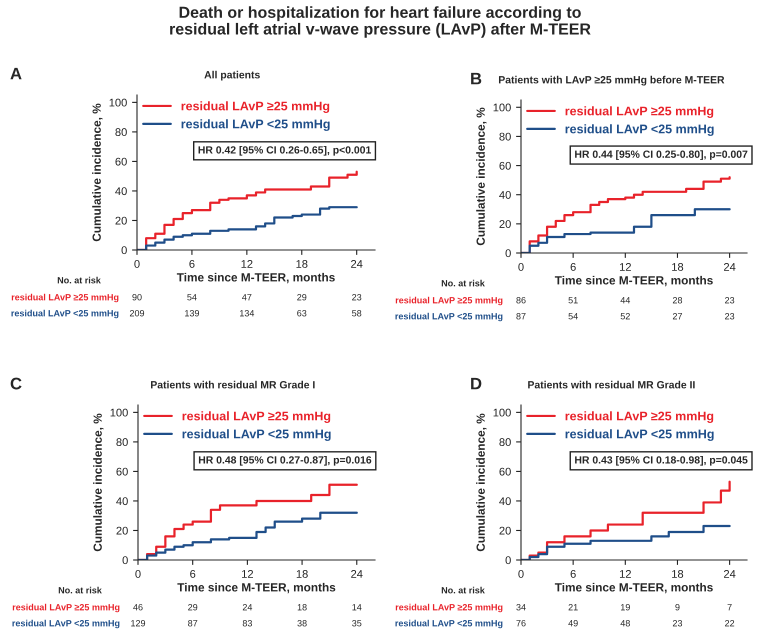  I want to click on text: 7, so click(730, 607).